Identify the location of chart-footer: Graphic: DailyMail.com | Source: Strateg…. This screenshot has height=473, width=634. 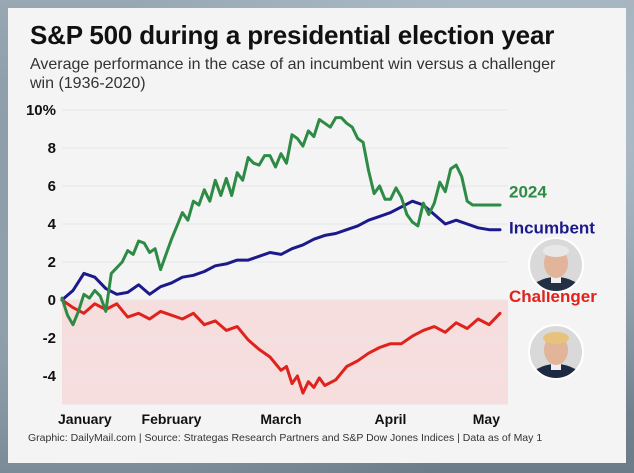
(285, 438).